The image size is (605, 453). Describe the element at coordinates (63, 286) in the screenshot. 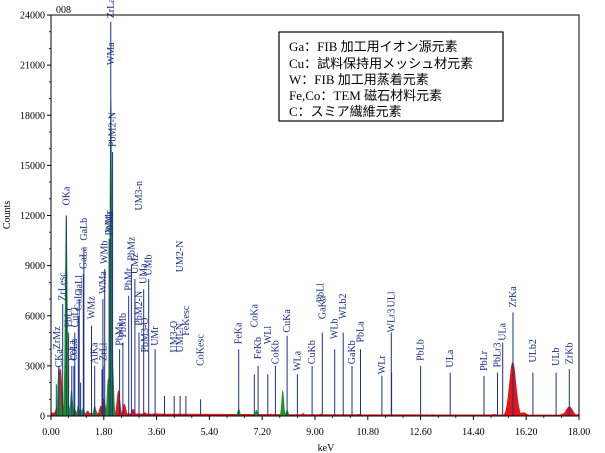

I see `peak-label: ZrLesc` at that location.